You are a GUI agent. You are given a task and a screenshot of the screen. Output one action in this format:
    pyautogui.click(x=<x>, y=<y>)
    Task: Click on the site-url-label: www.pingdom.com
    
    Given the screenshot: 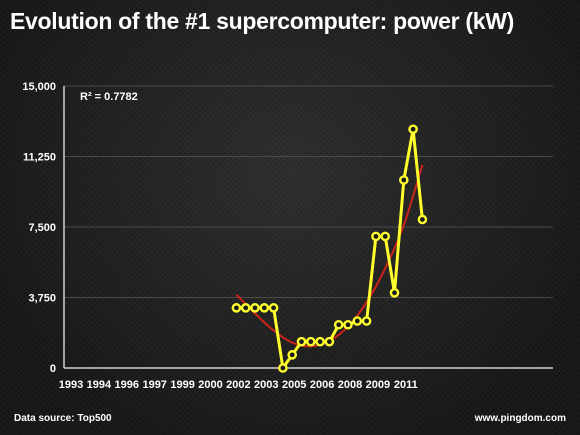 What is the action you would take?
    pyautogui.click(x=520, y=418)
    